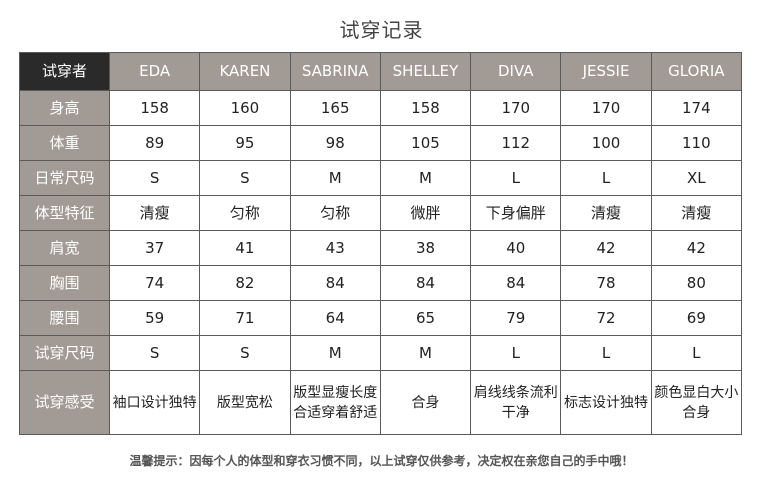 This screenshot has width=763, height=490. What do you see at coordinates (516, 213) in the screenshot?
I see `table-cell: 下身偏胖` at bounding box center [516, 213].